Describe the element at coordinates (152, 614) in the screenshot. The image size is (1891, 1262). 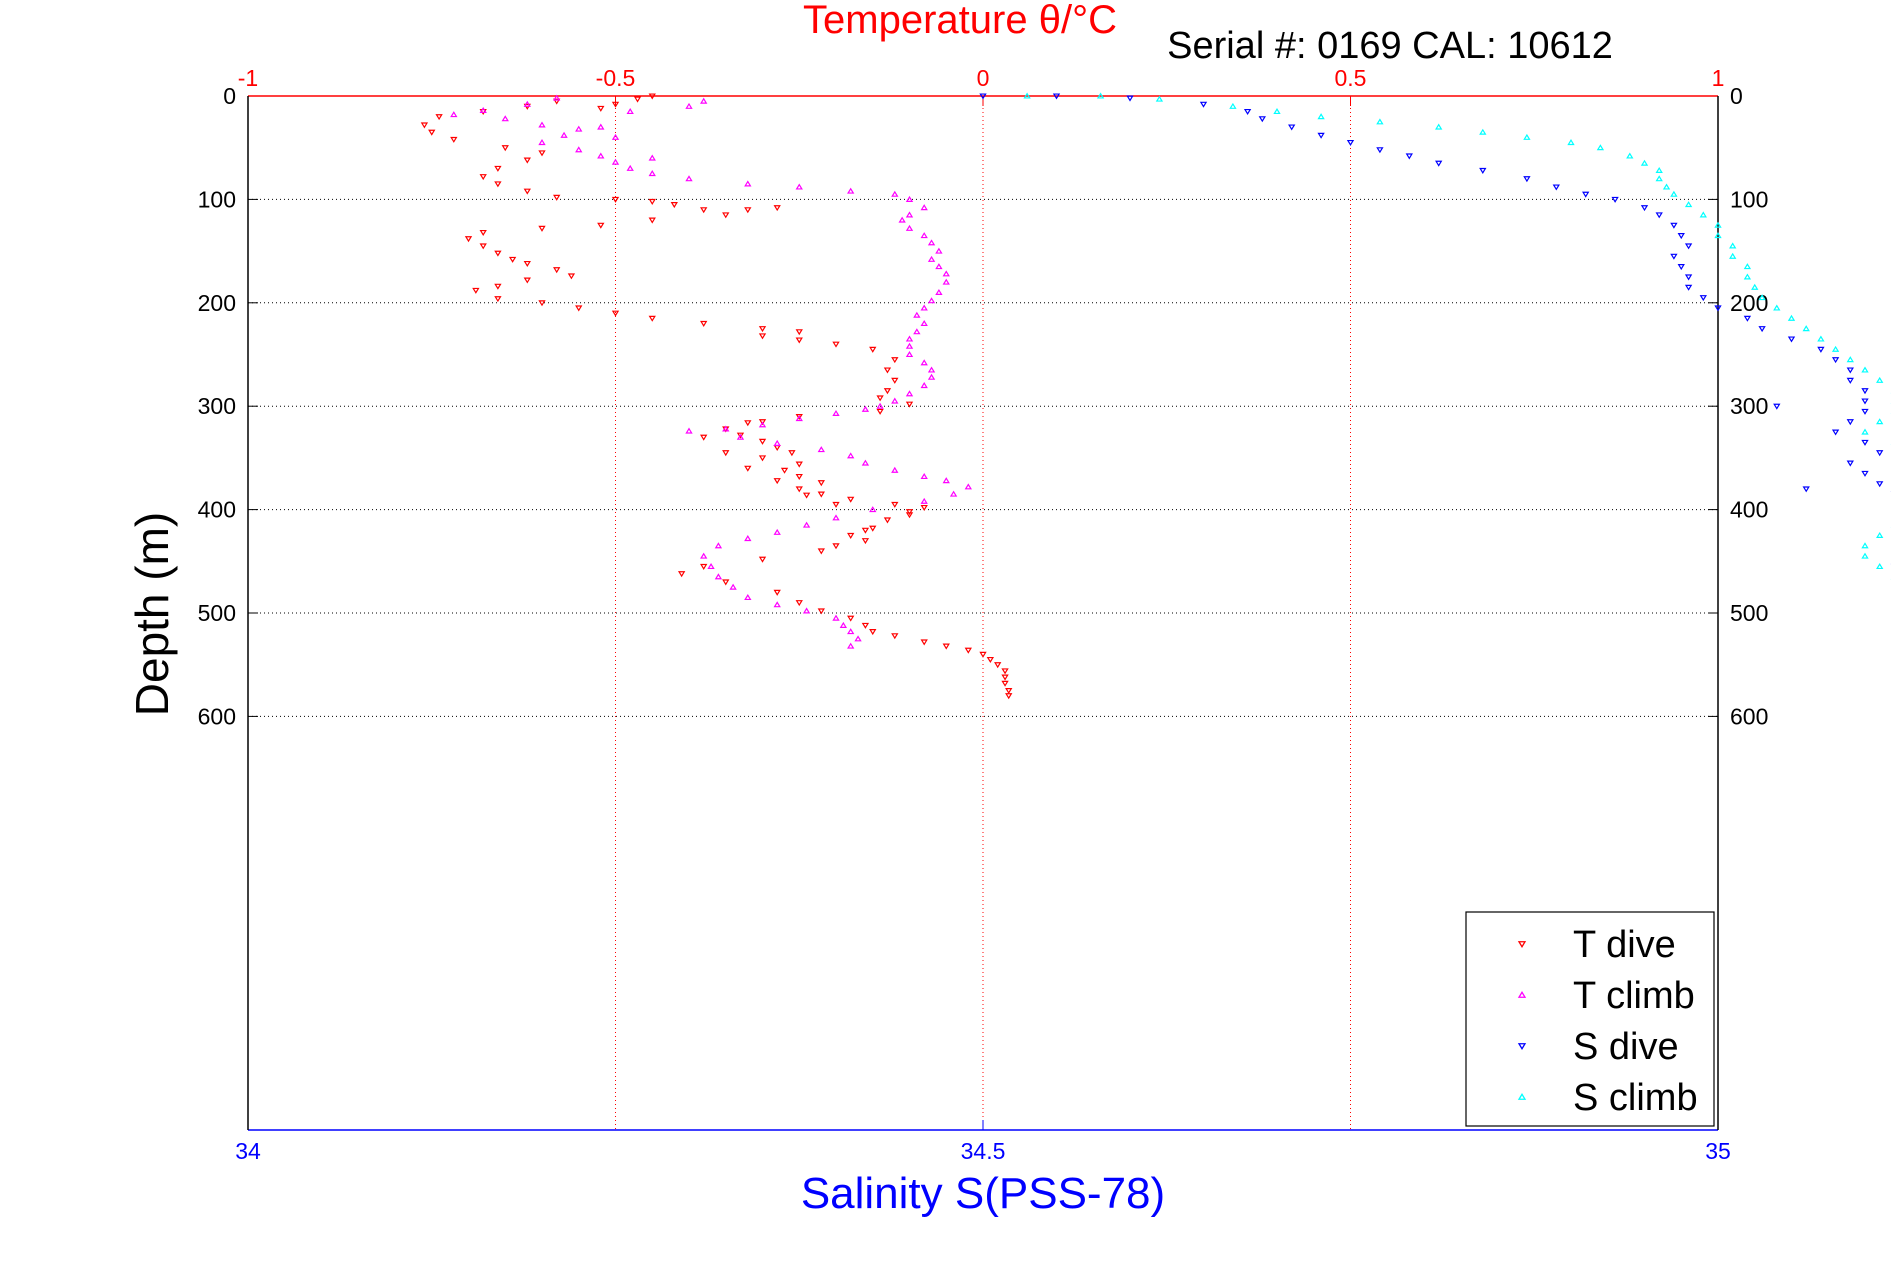
I see `y-axis-label: Depth (m)` at that location.